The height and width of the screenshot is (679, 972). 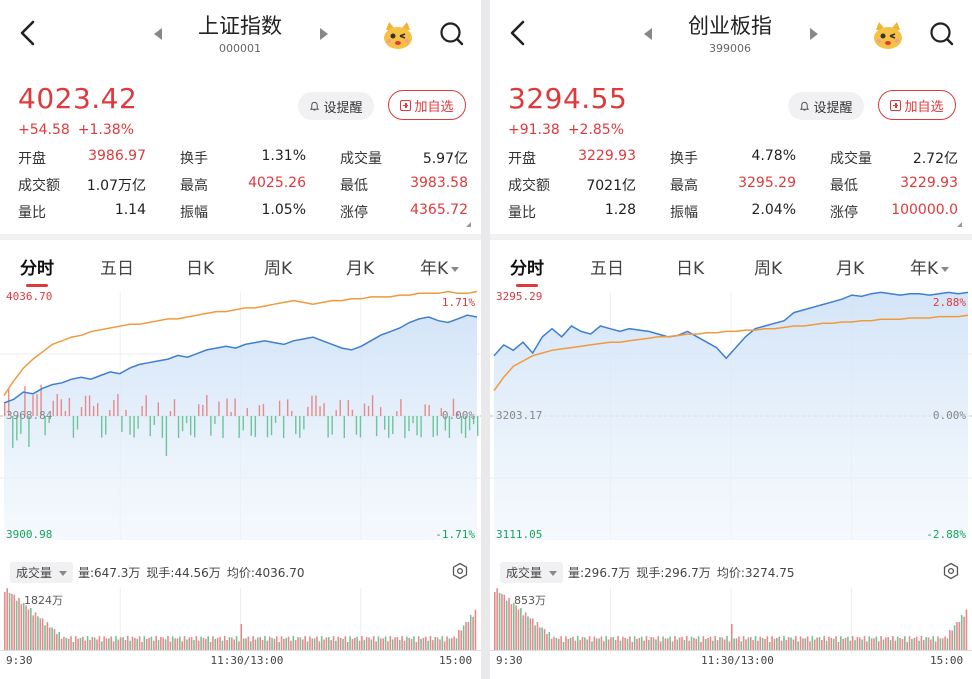 I want to click on price-line, so click(x=240, y=359).